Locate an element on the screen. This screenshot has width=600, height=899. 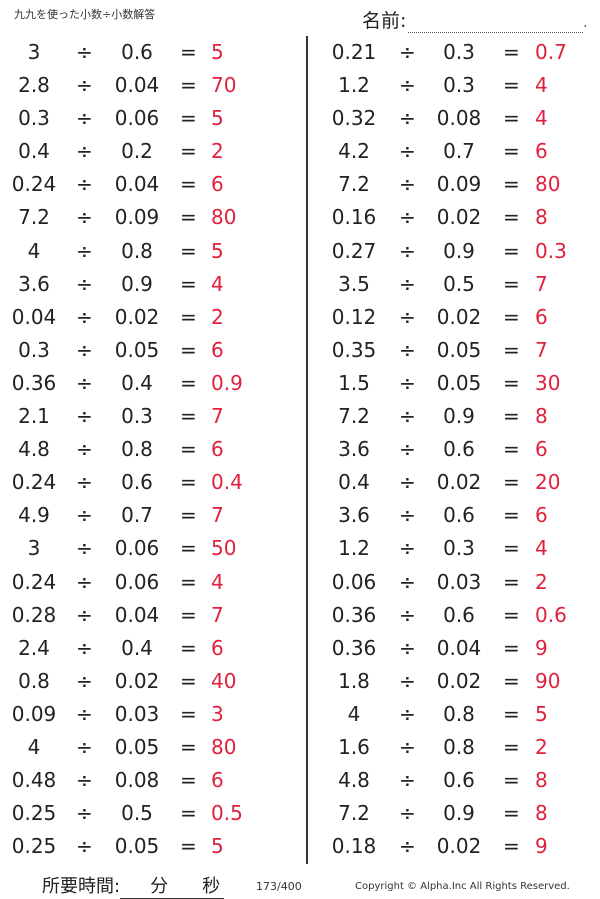
problem-row: 1.6 ÷ 0.8 = 2 is located at coordinates (453, 747).